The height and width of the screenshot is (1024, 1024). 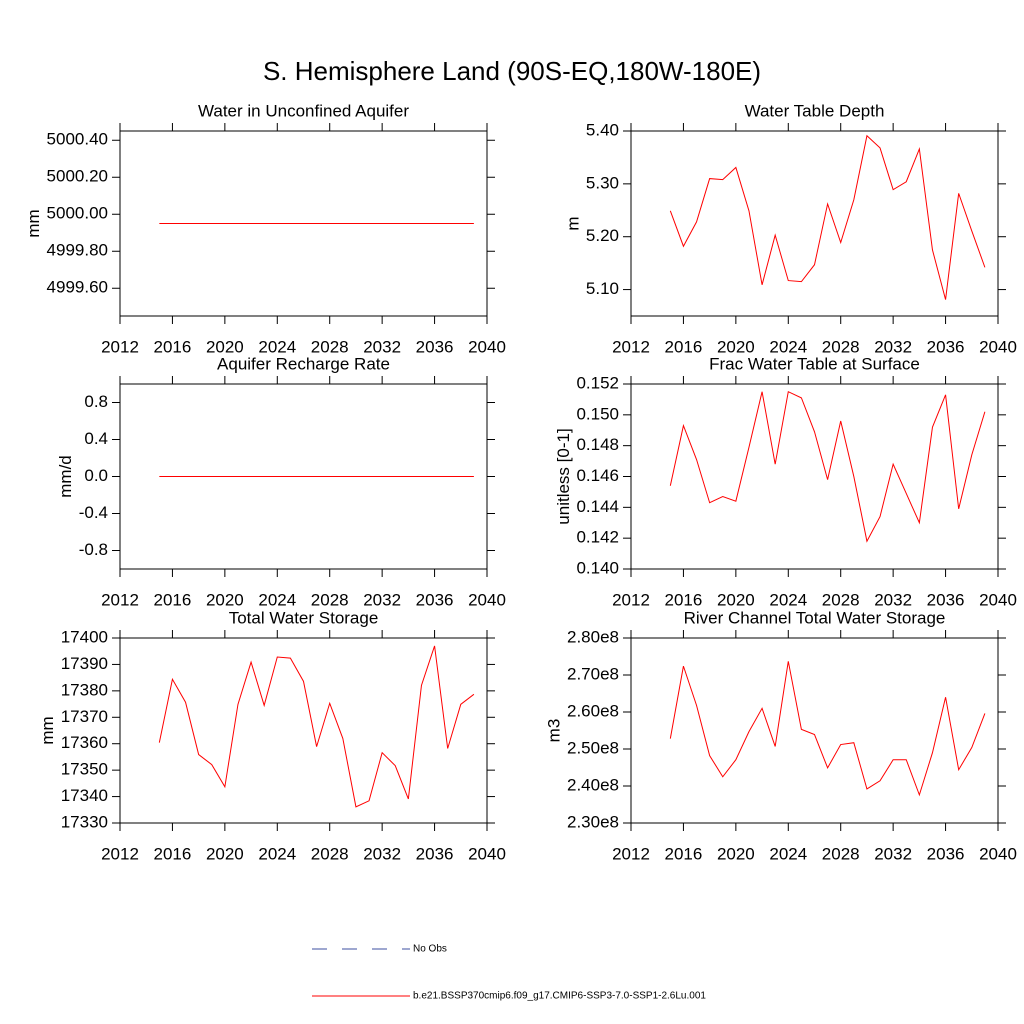 I want to click on y-tick-label: 0.150, so click(x=597, y=413).